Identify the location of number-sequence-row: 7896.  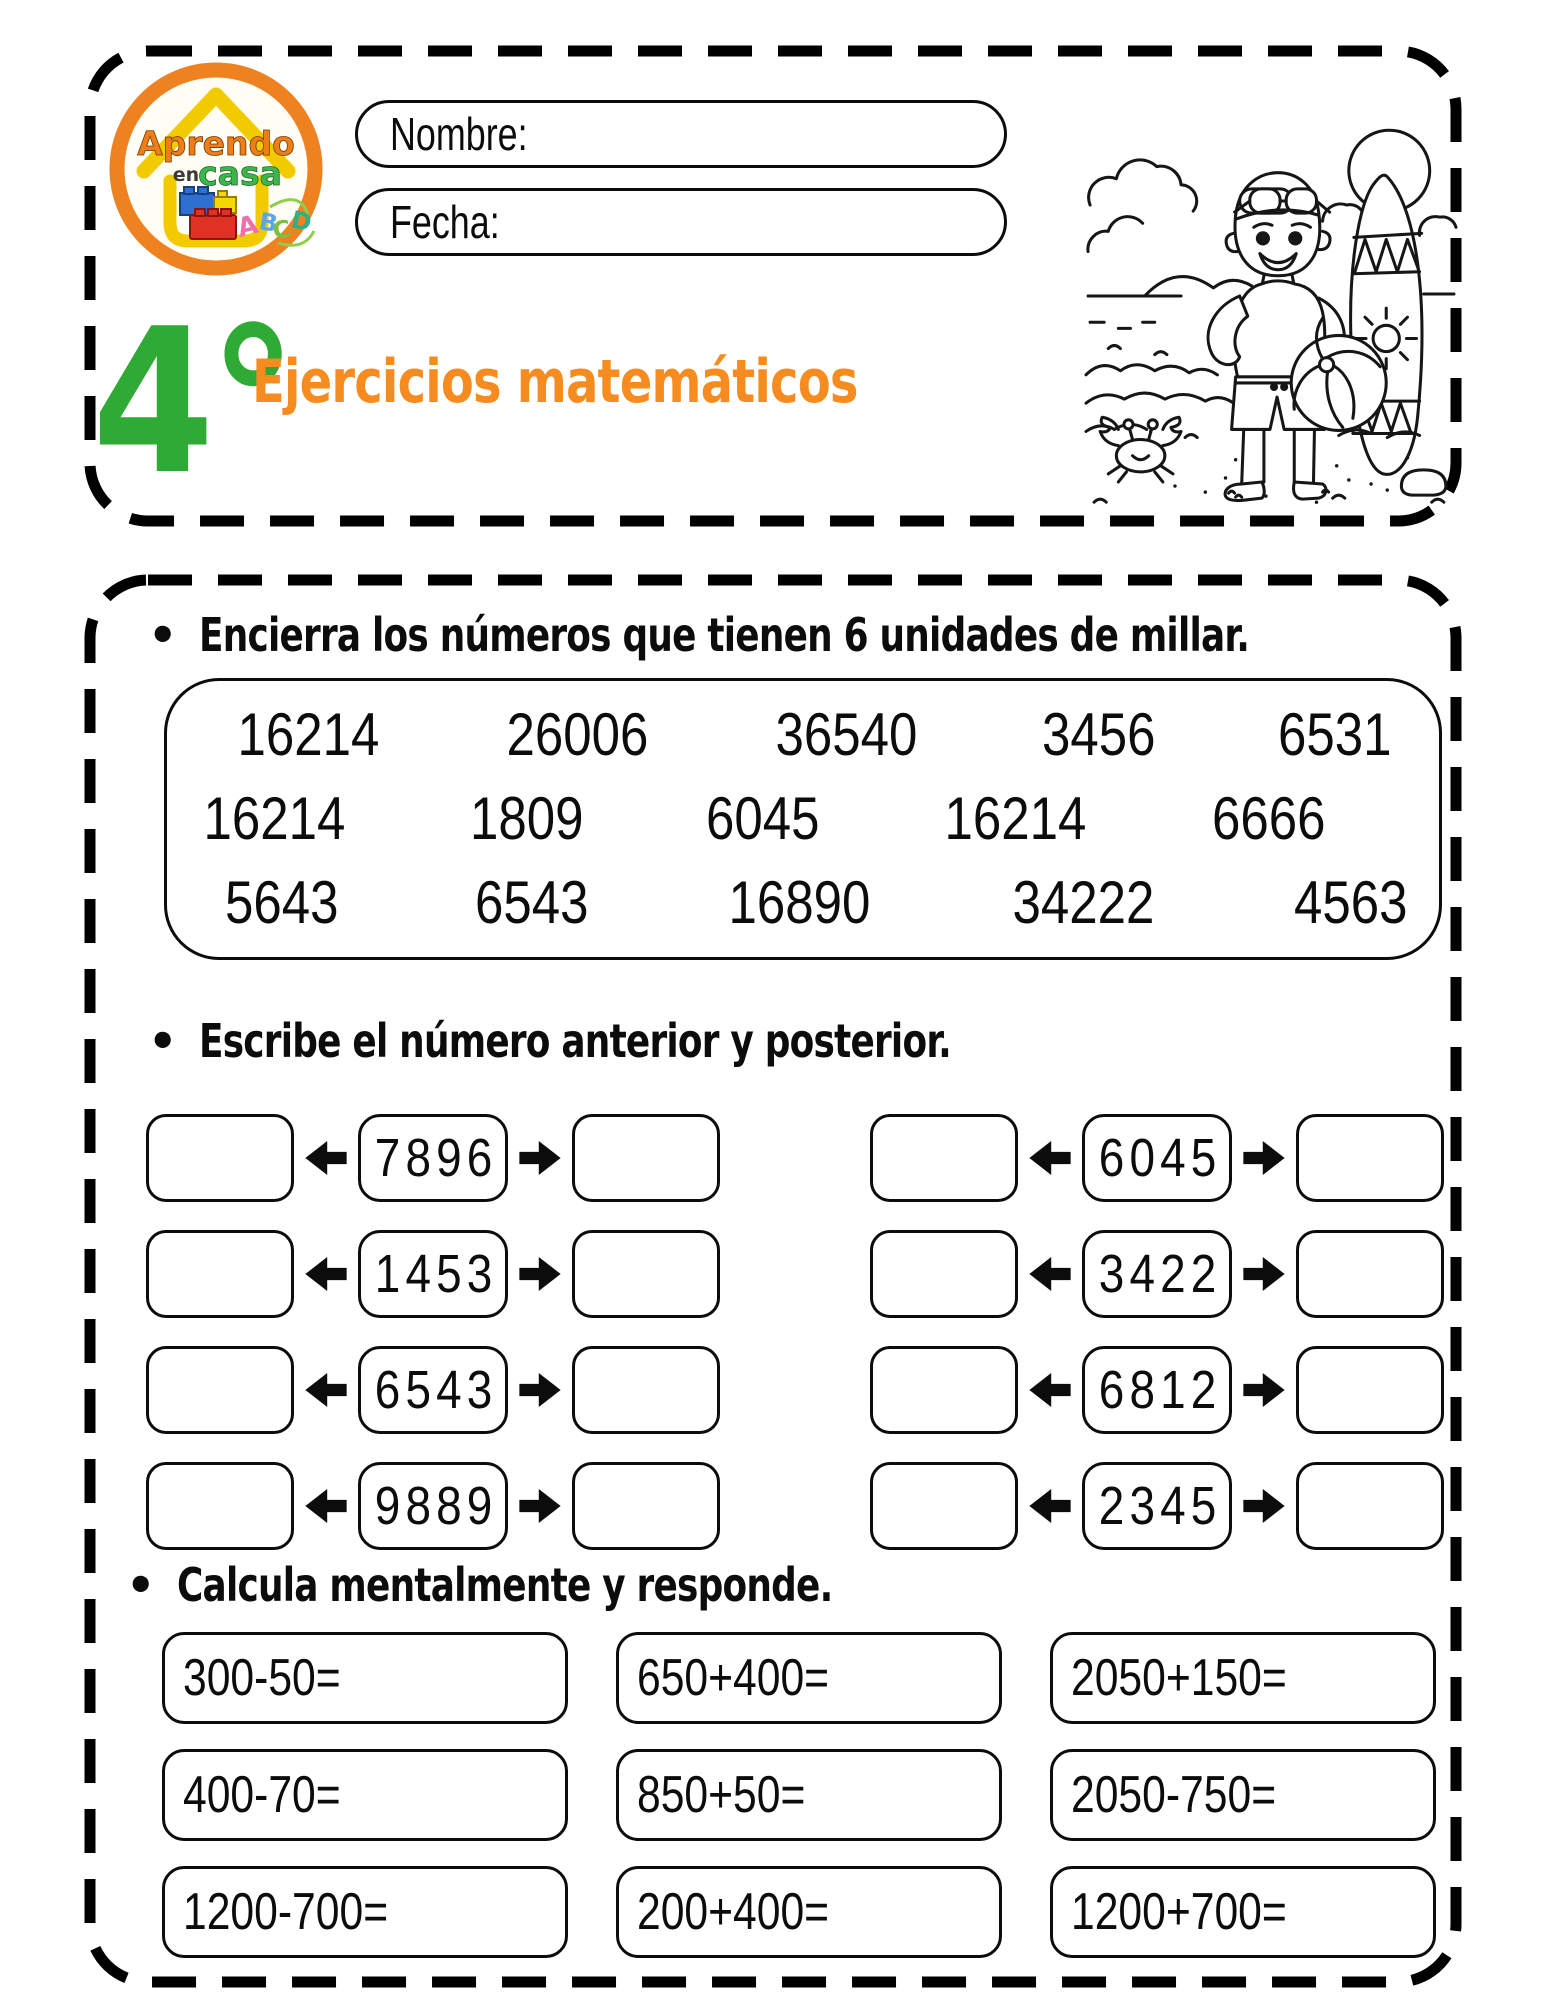
(433, 1158).